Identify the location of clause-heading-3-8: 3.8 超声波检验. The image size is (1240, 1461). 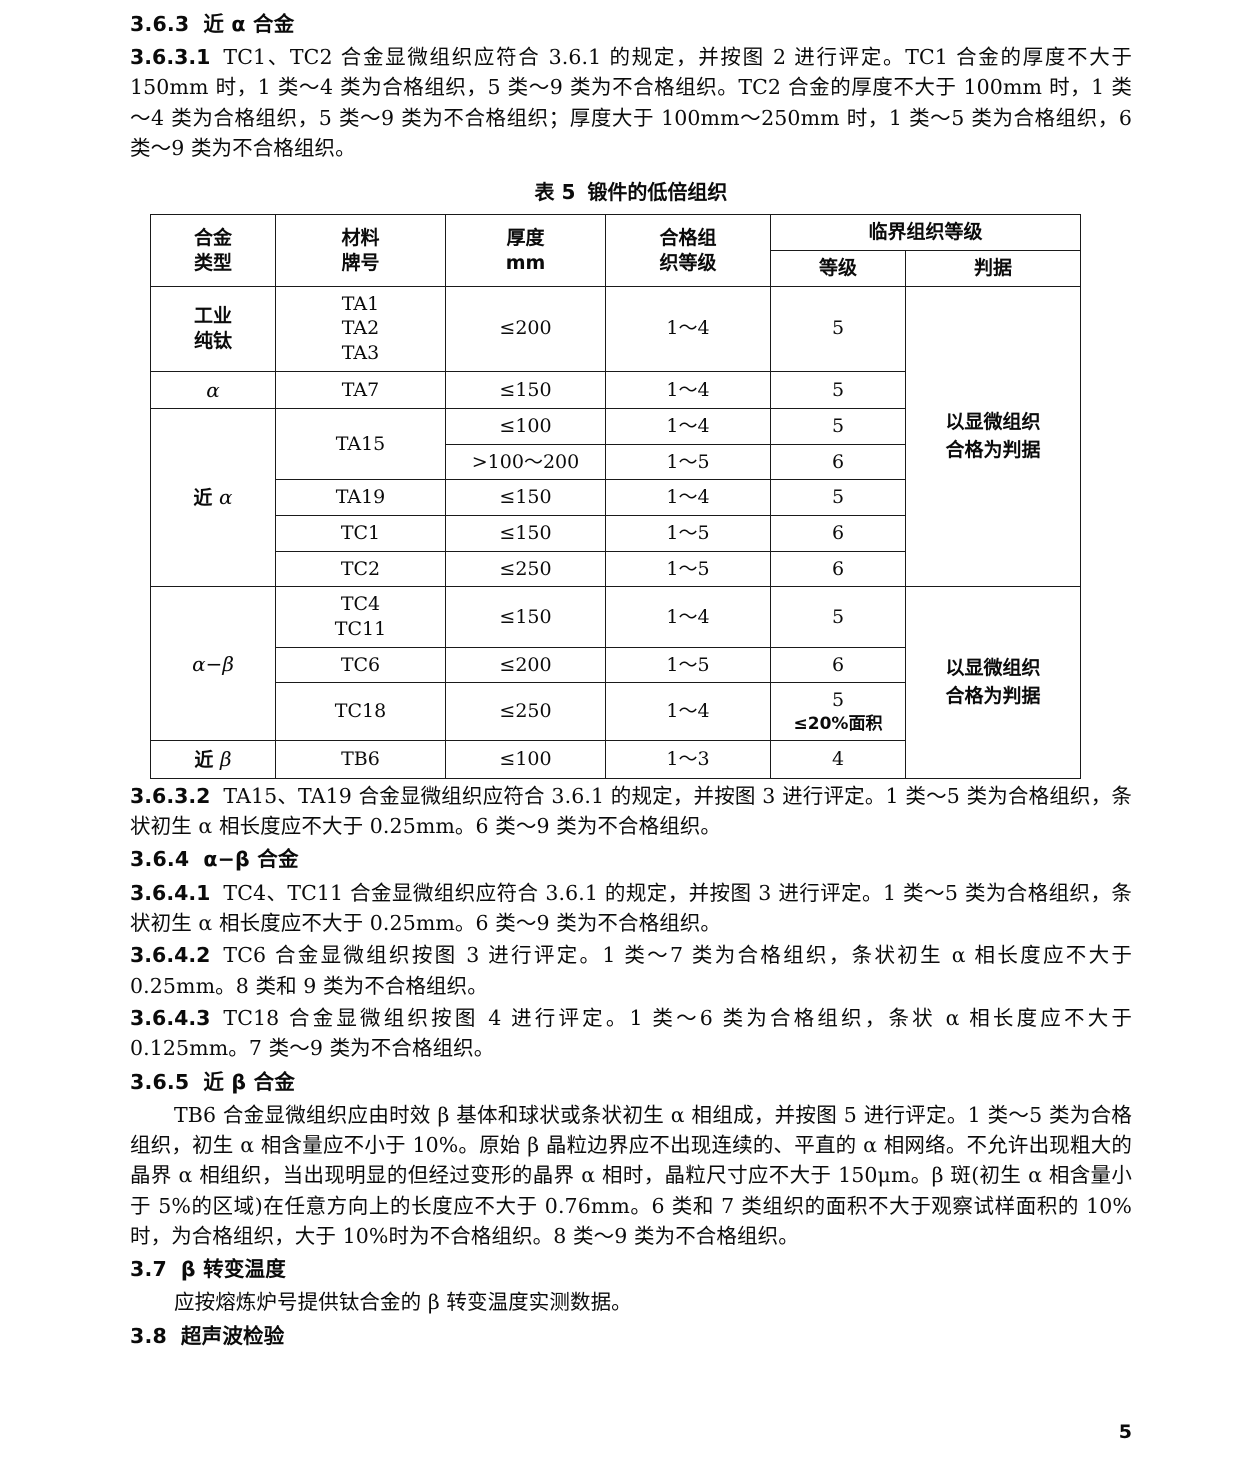
(631, 1336).